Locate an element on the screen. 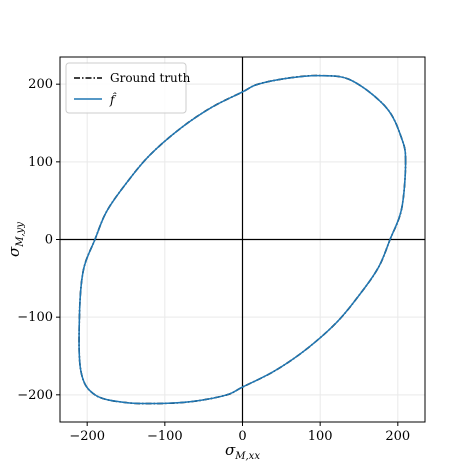  y-tick-label-2: 0 is located at coordinates (49, 240).